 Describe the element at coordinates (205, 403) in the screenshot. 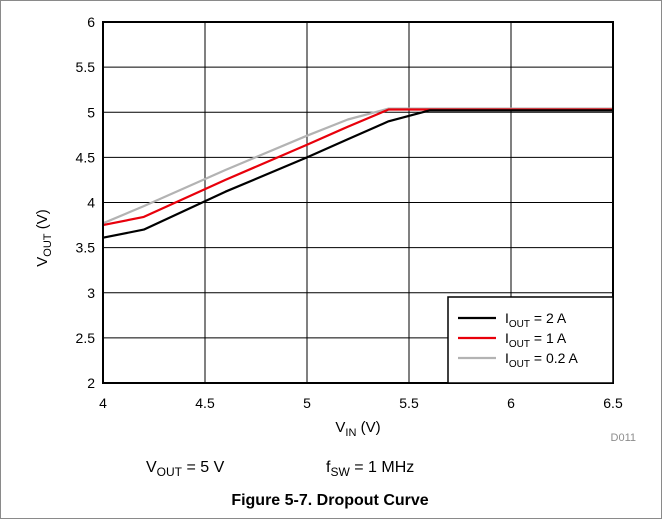

I see `x-tick-label: 4.5` at that location.